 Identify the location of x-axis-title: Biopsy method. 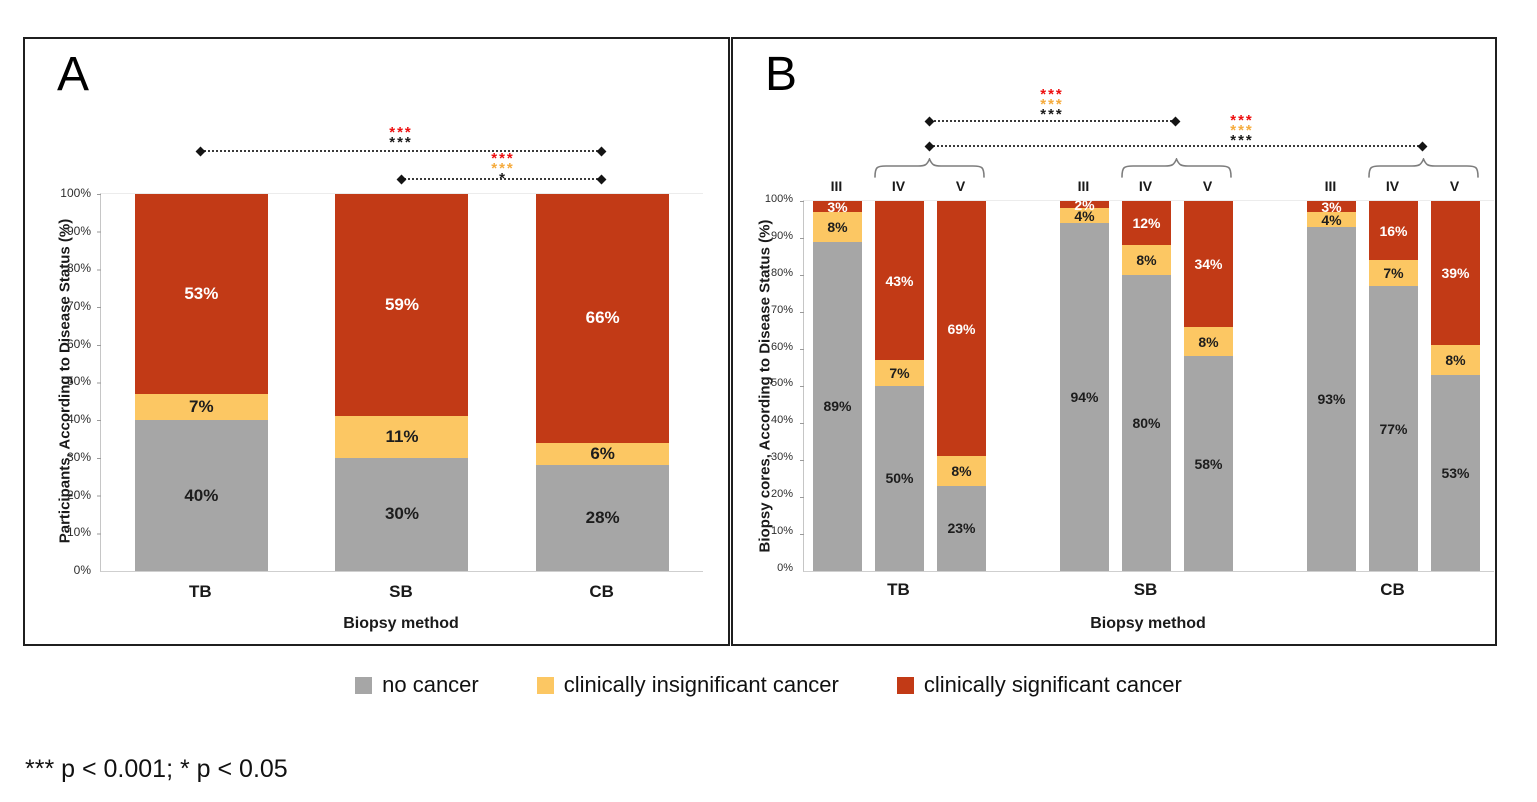
(1148, 623).